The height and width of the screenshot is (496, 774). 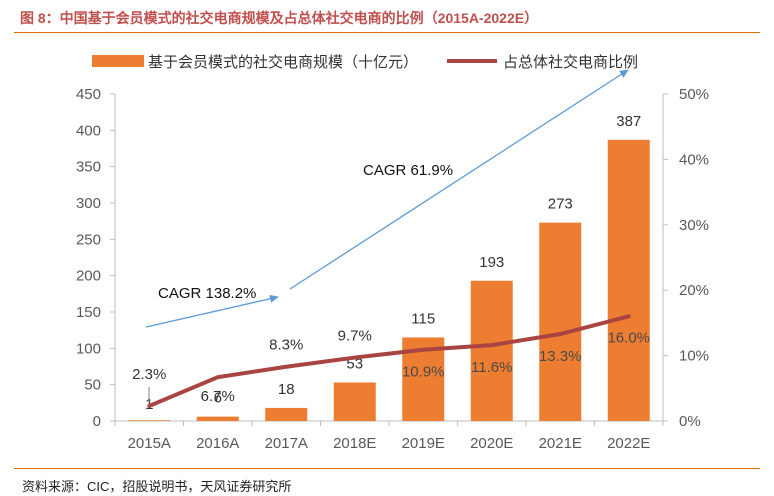 I want to click on x-tick-label: 2022E, so click(x=628, y=443).